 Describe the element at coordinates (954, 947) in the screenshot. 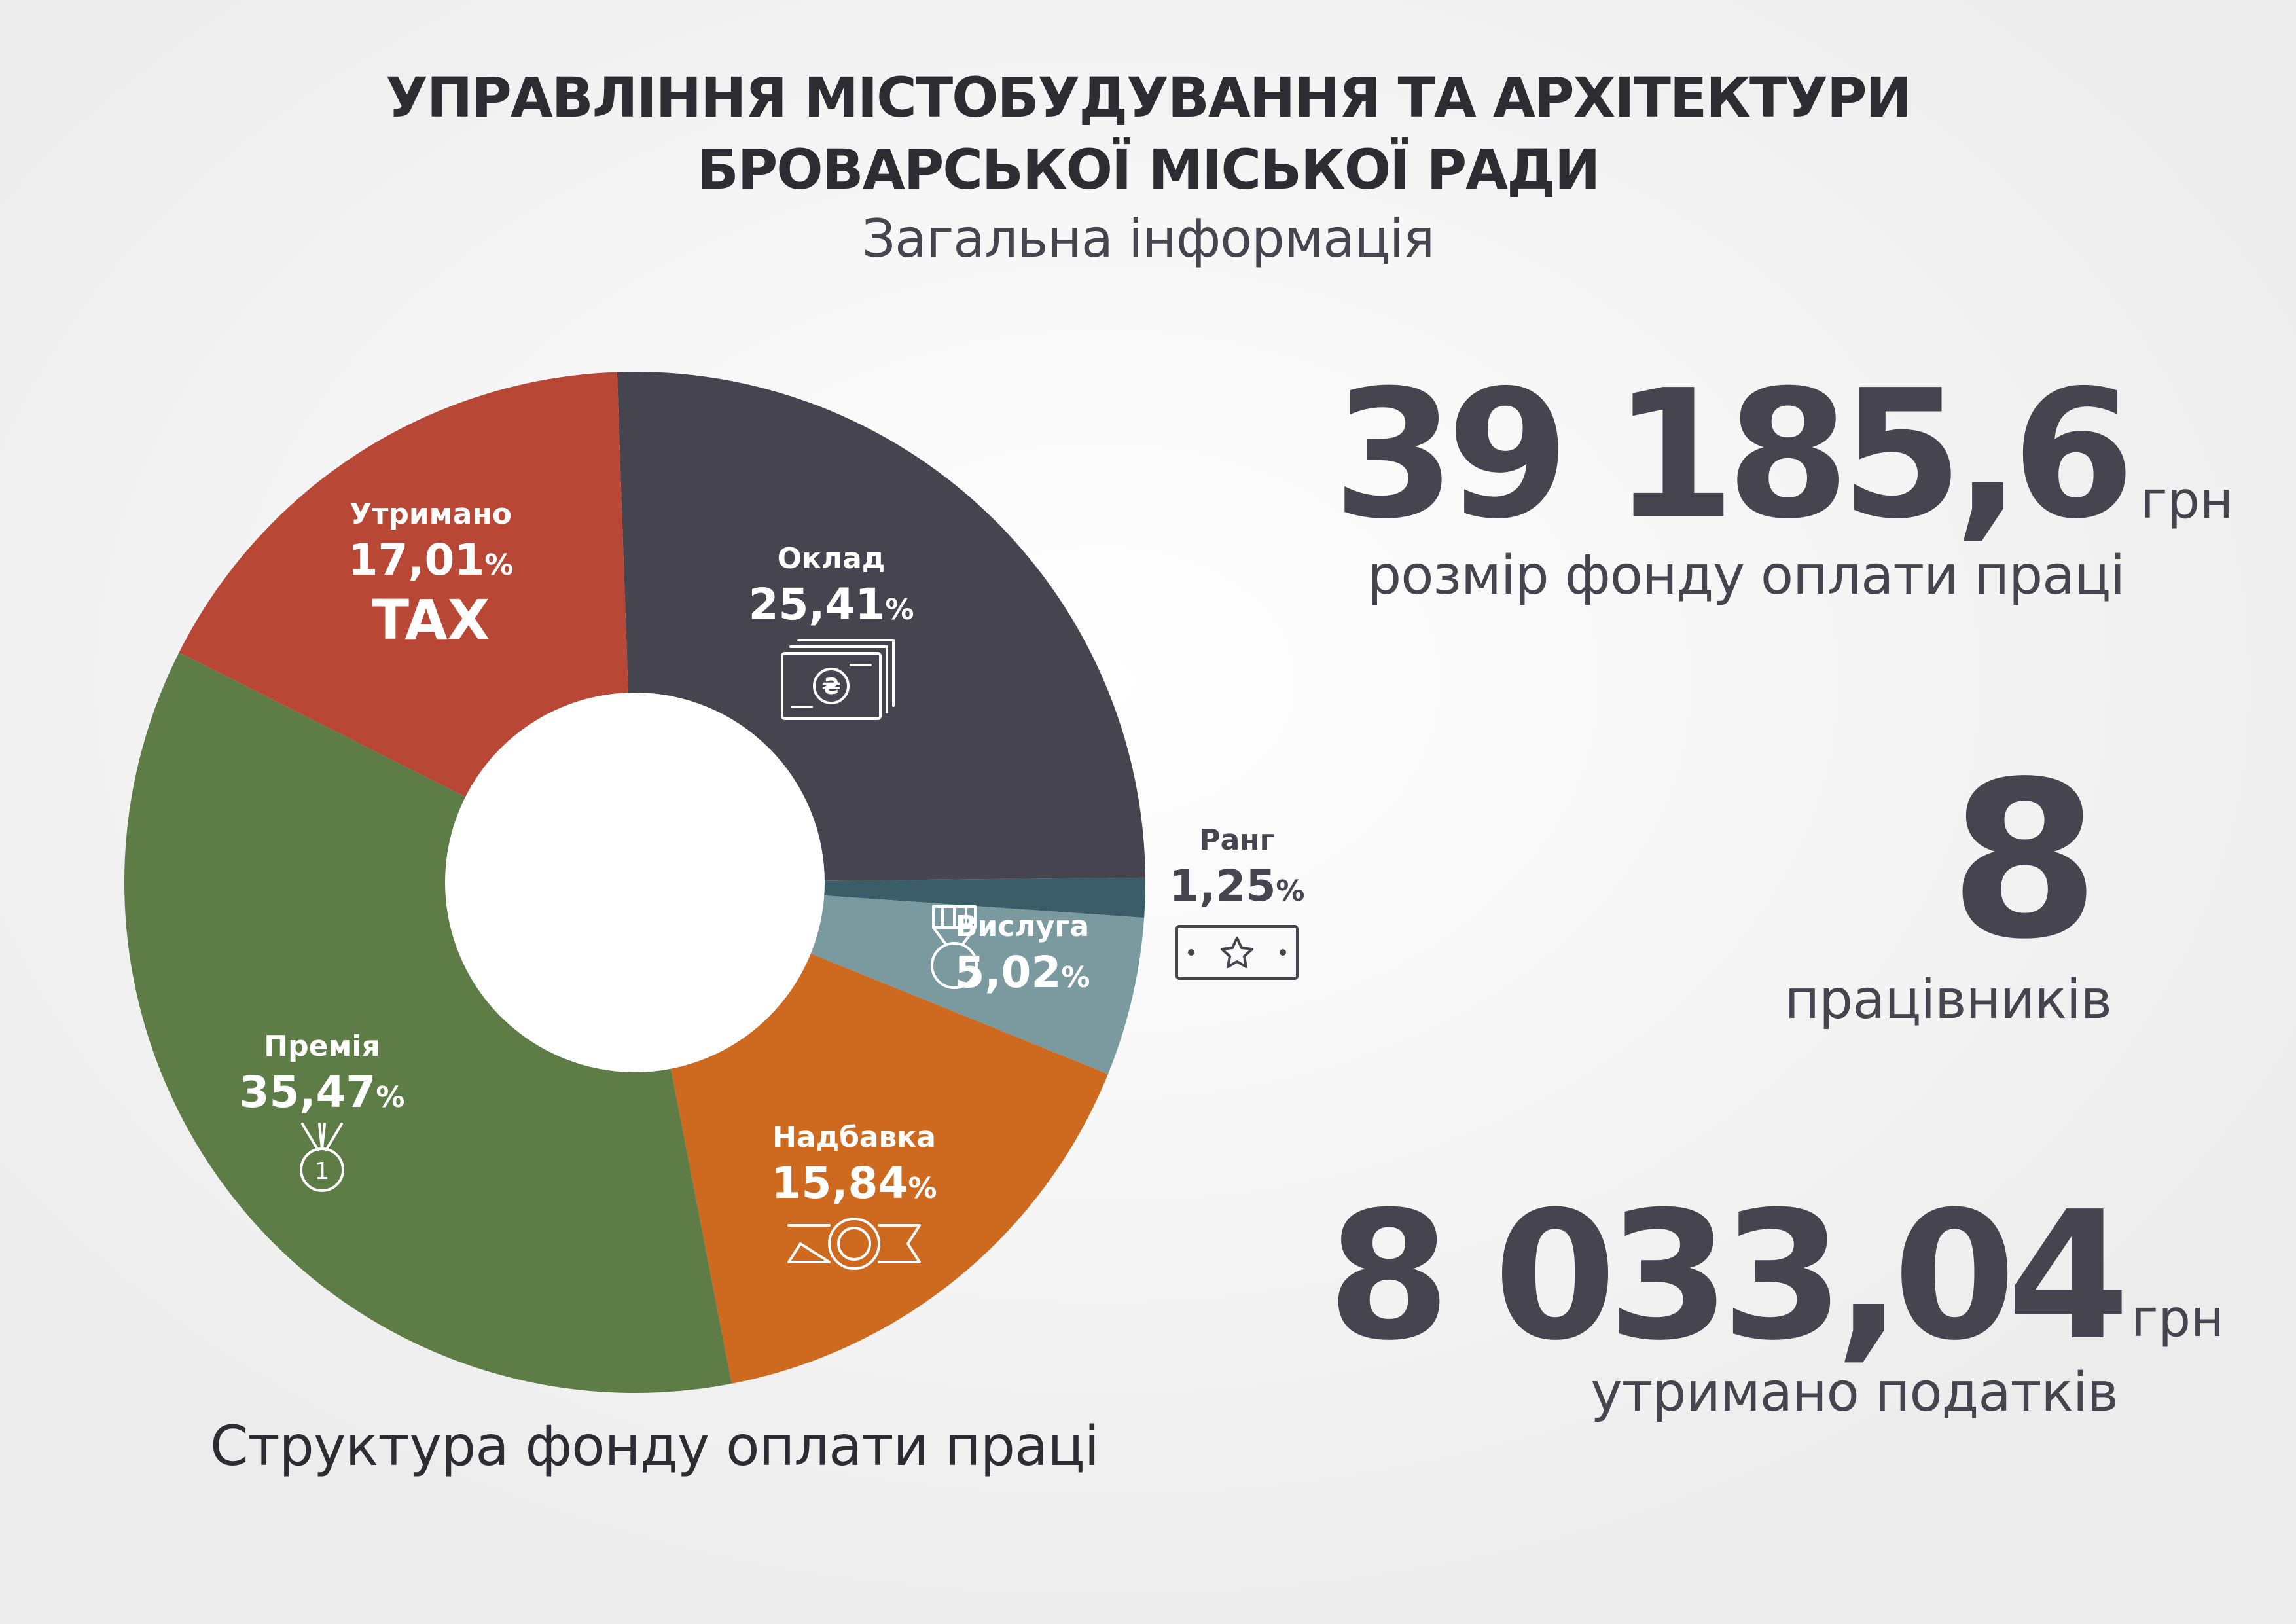

I see `medal-icon` at that location.